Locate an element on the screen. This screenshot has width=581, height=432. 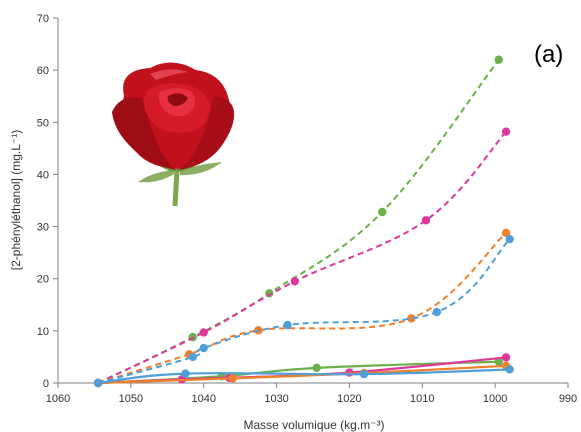
x-tick-label: 1050 is located at coordinates (131, 399).